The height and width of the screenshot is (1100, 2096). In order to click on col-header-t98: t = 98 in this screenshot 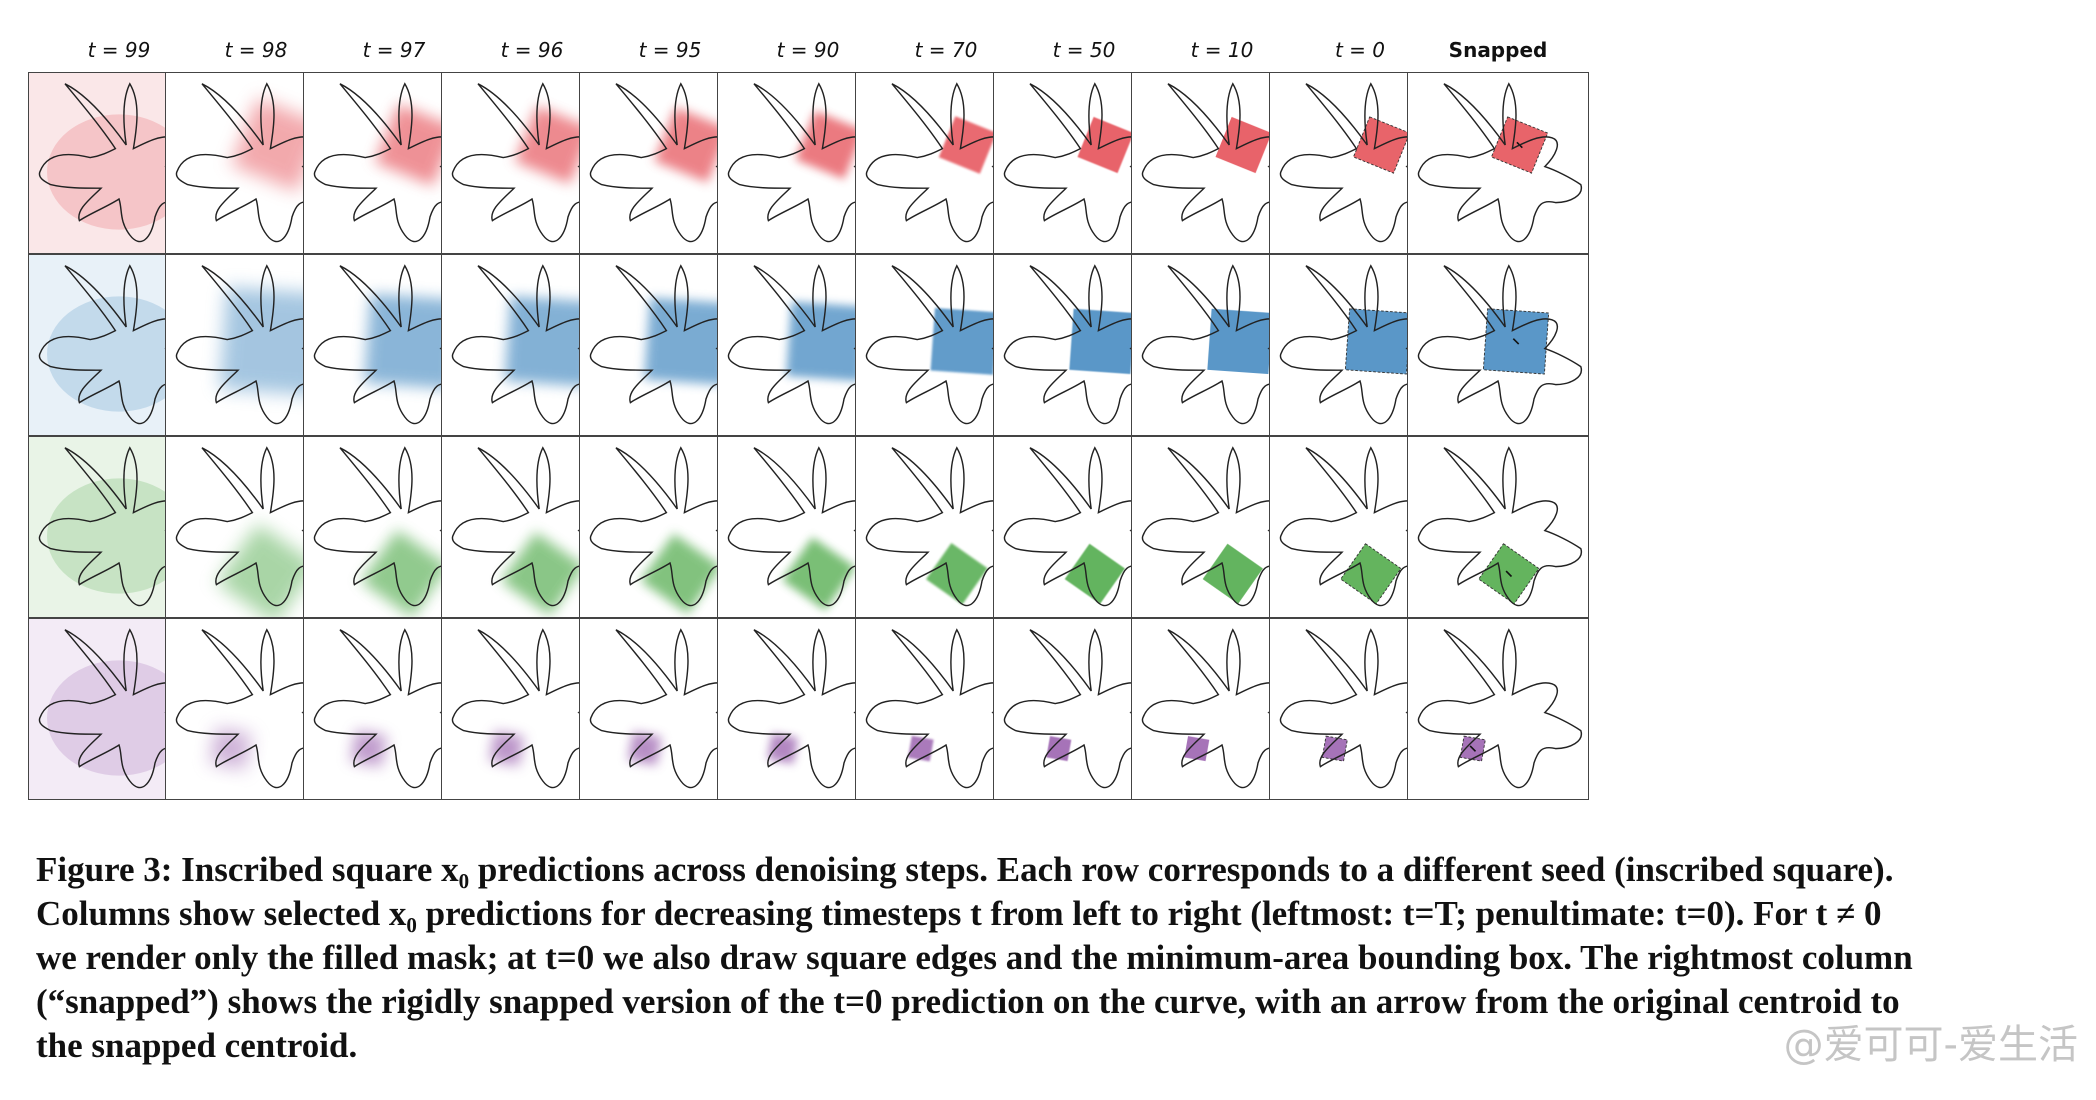, I will do `click(256, 50)`.